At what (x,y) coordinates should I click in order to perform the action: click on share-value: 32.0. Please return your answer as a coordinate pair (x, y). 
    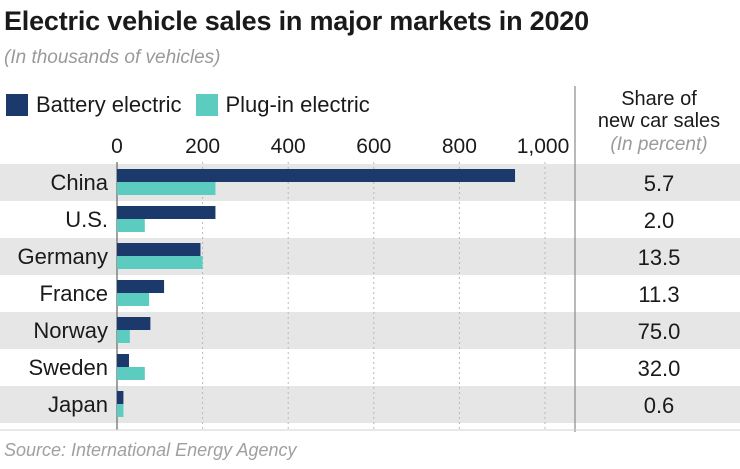
    Looking at the image, I should click on (659, 368).